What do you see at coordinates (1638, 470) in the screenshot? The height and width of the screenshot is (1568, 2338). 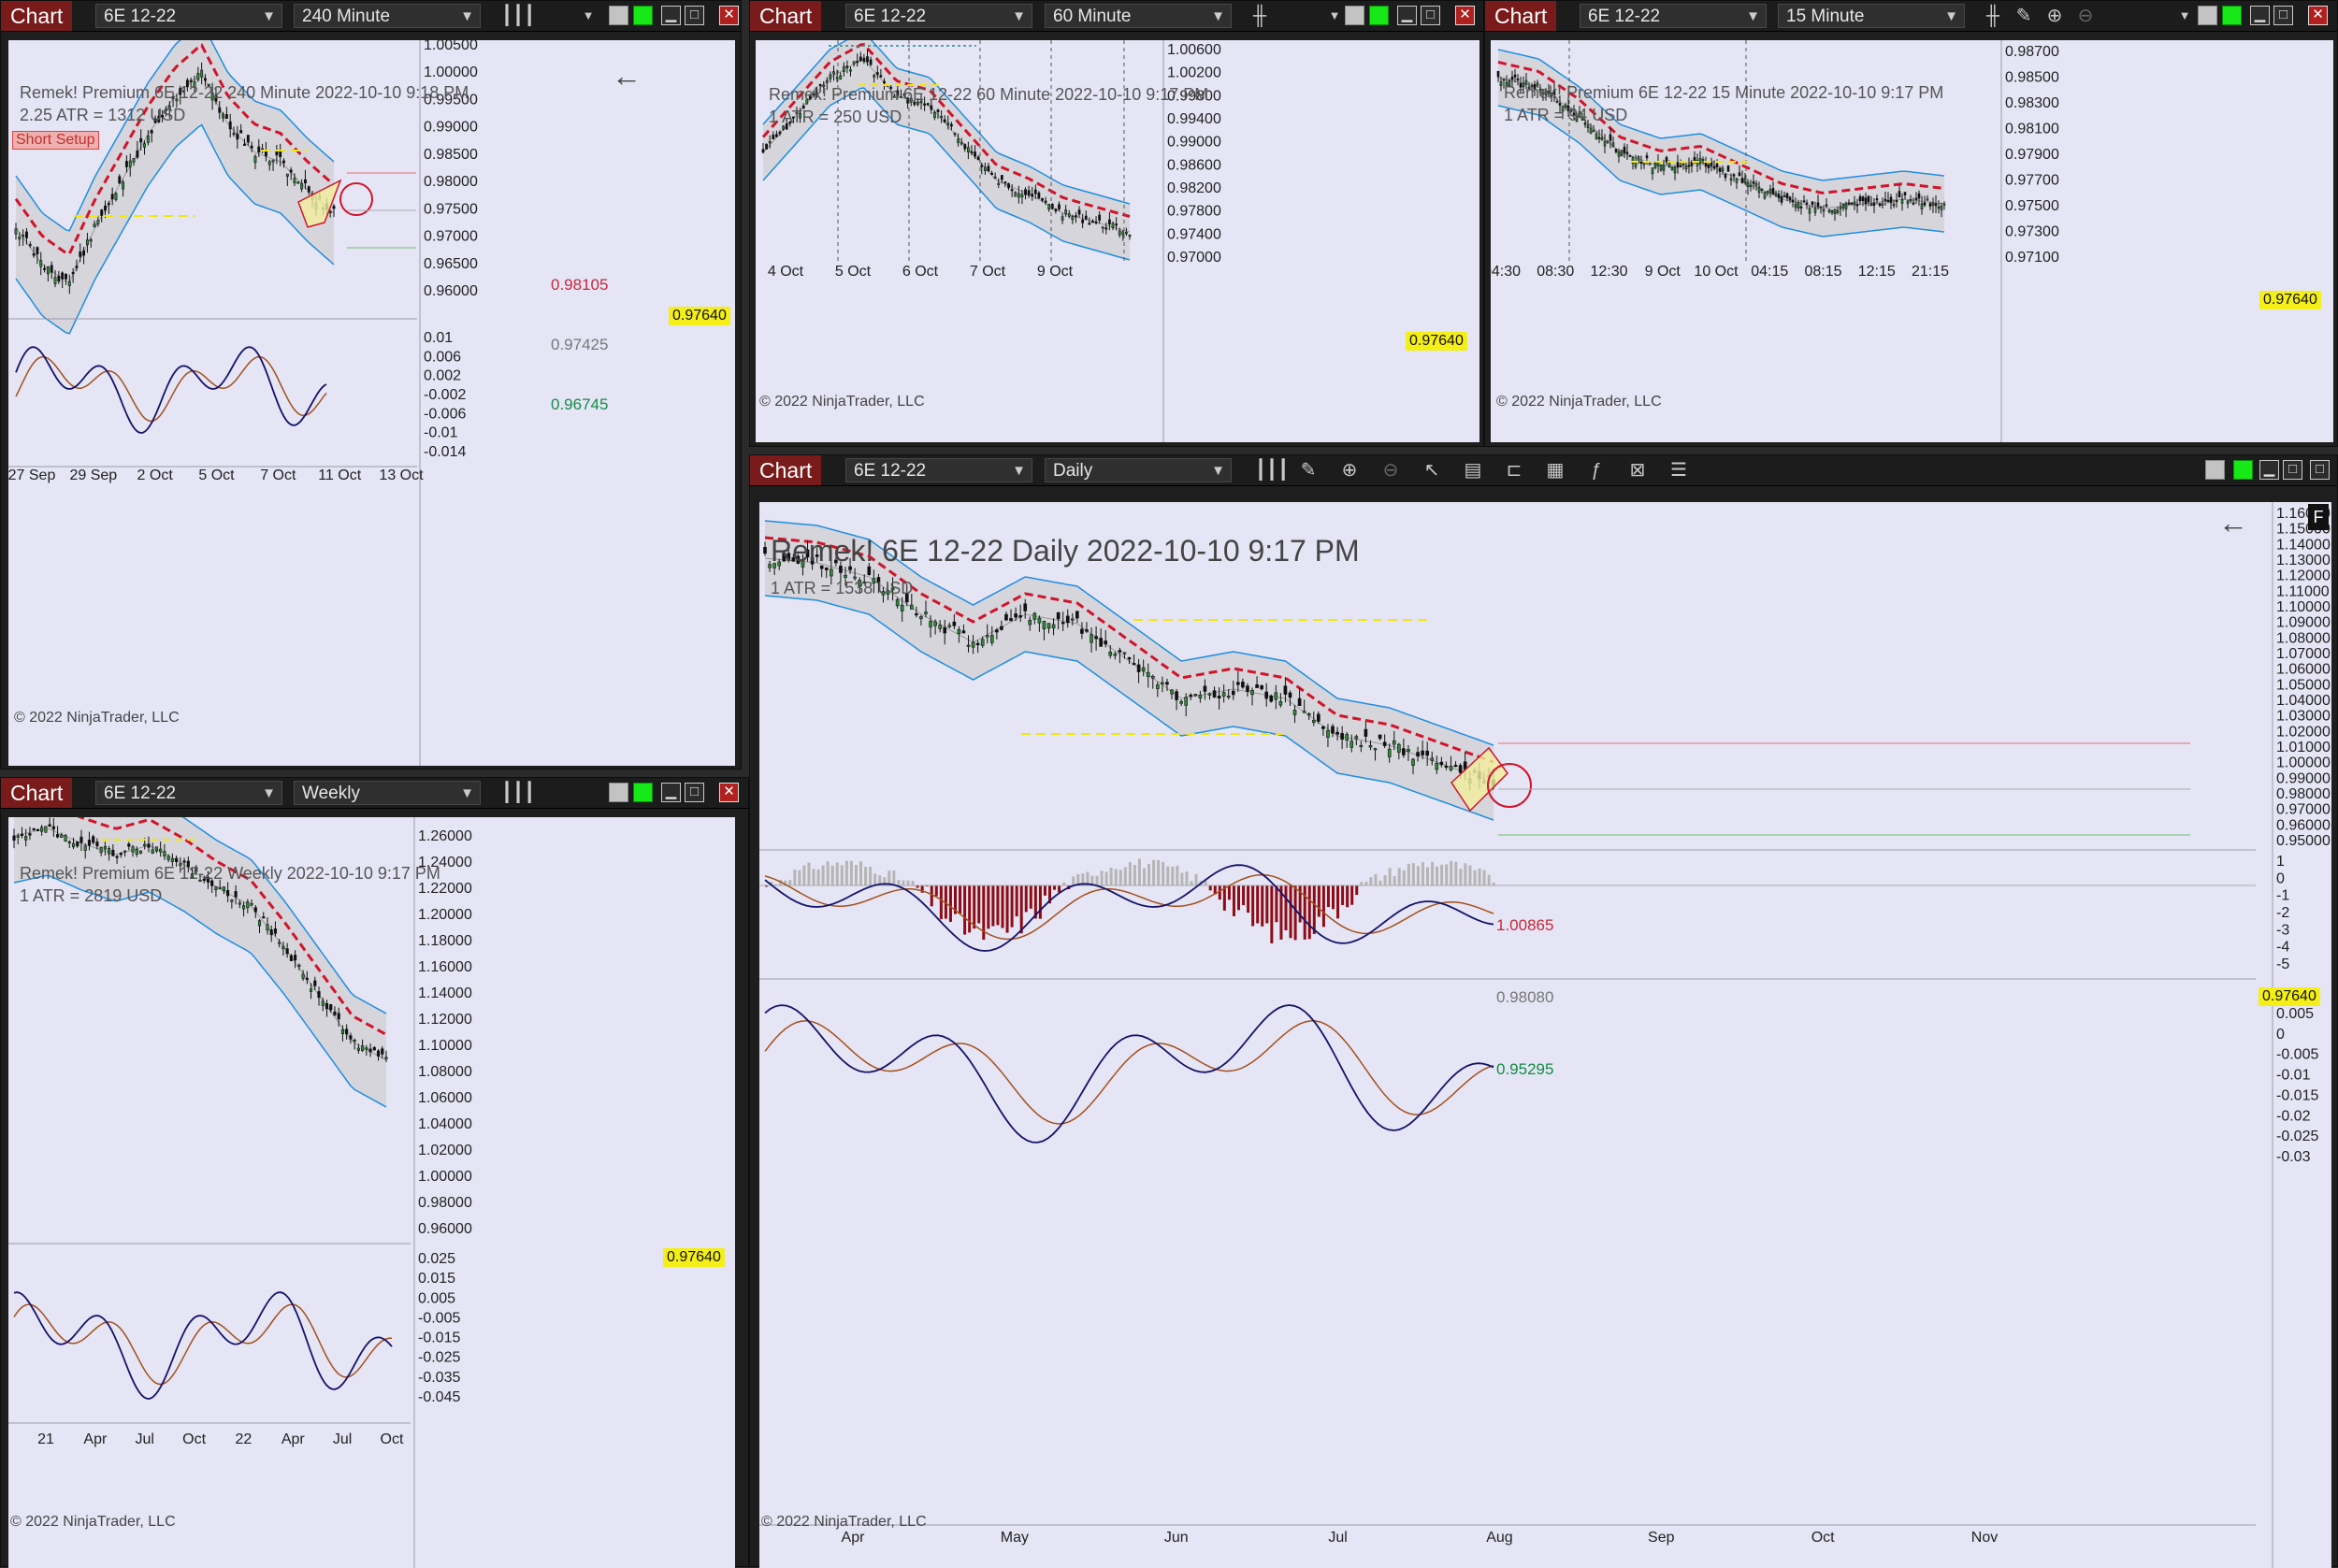 I see `indicators-icon: ⊠` at bounding box center [1638, 470].